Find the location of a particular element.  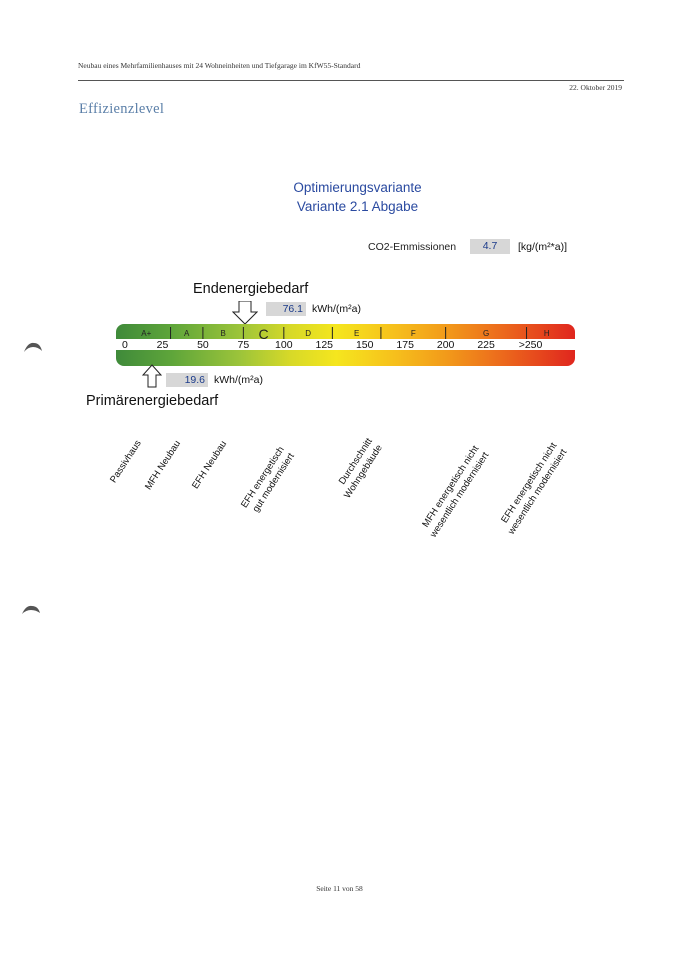

reference-label: EFH Neubau is located at coordinates (210, 465).